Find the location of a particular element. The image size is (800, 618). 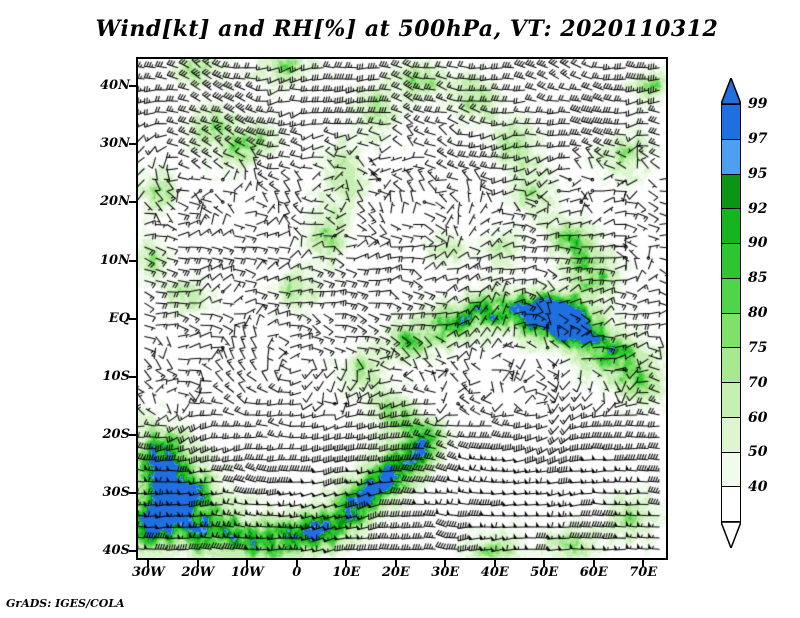

colorbar-over-arrow-icon is located at coordinates (731, 91).